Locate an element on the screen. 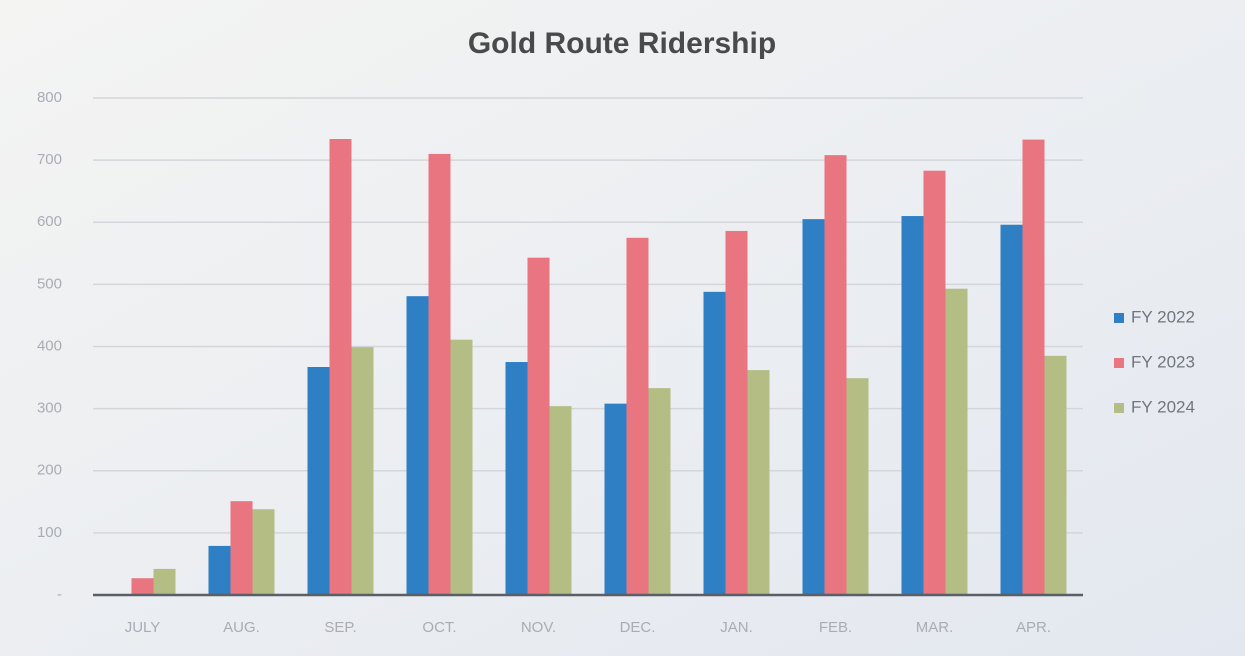 This screenshot has width=1245, height=656. chart-title: Gold Route Ridership is located at coordinates (622, 43).